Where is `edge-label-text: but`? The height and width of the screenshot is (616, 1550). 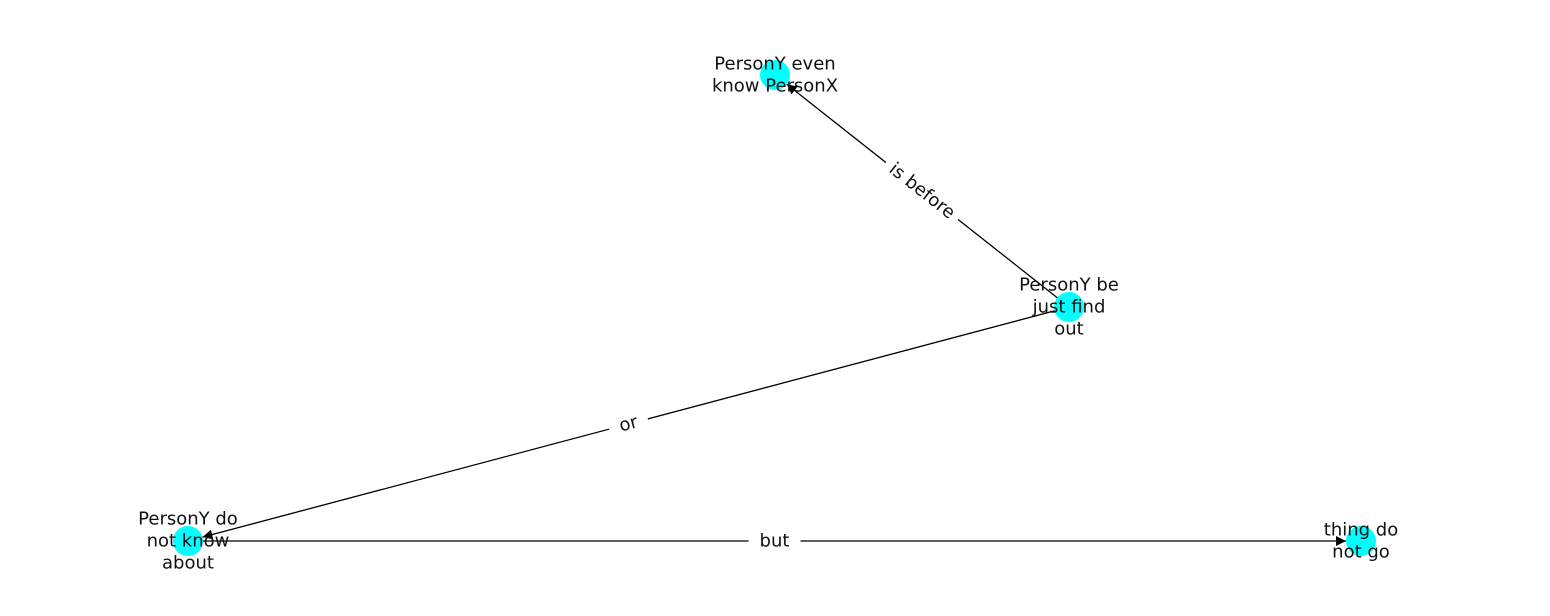 edge-label-text: but is located at coordinates (775, 541).